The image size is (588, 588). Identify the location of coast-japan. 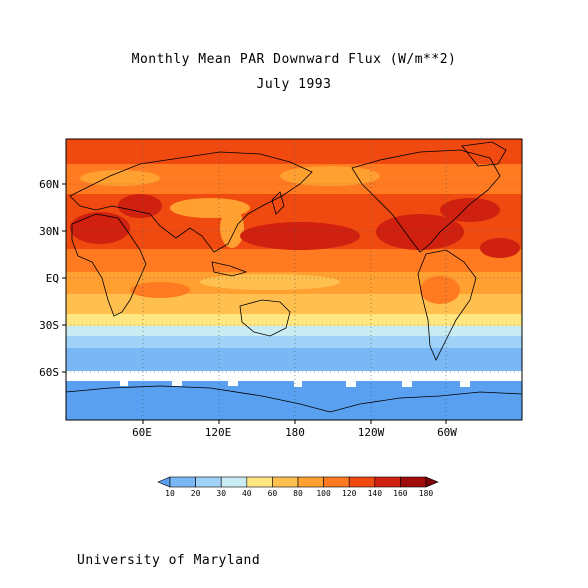
(278, 203).